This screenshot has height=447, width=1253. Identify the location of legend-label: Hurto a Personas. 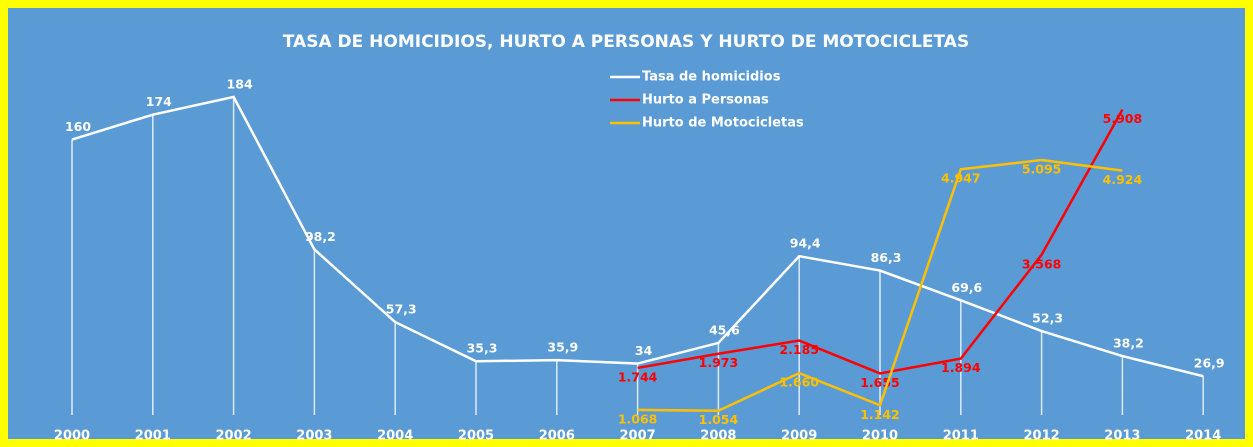
(705, 100).